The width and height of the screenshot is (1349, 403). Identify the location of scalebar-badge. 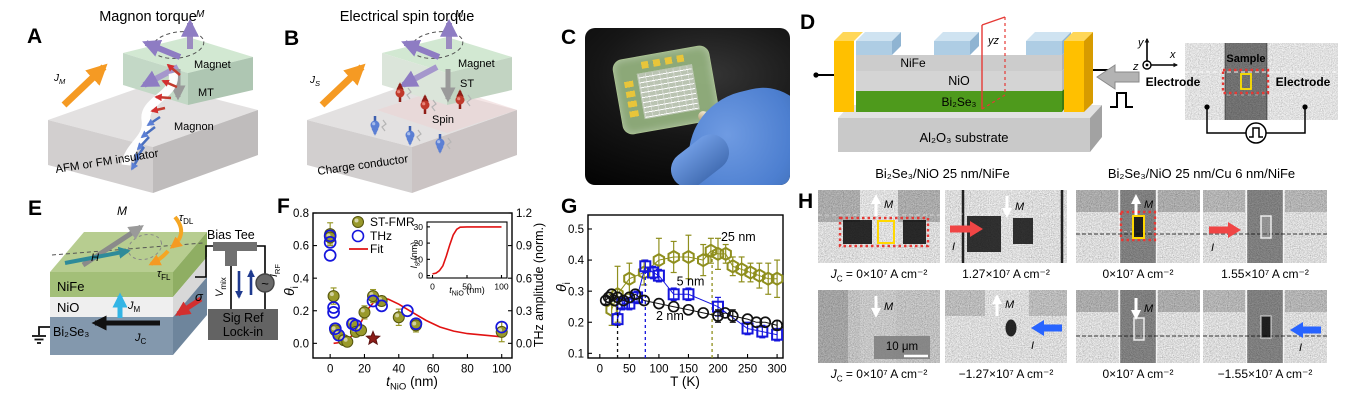
(902, 347).